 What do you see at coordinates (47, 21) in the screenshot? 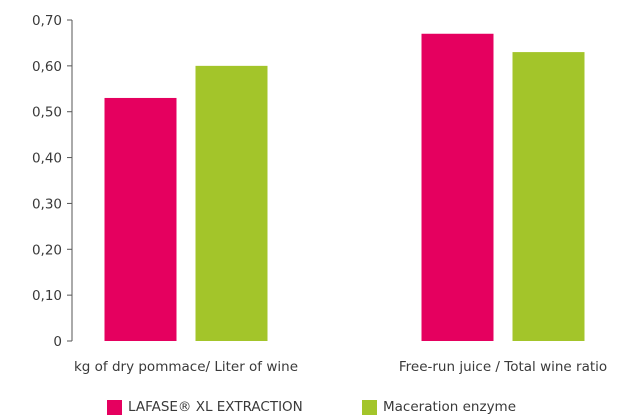
I see `y-tick-label: 0,70` at bounding box center [47, 21].